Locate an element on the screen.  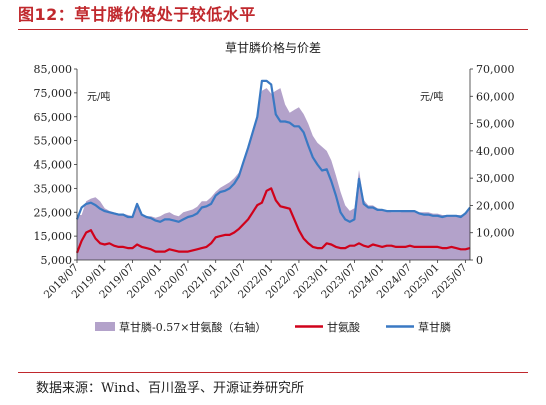
y-left-tick-label: 25,000 is located at coordinates (53, 212).